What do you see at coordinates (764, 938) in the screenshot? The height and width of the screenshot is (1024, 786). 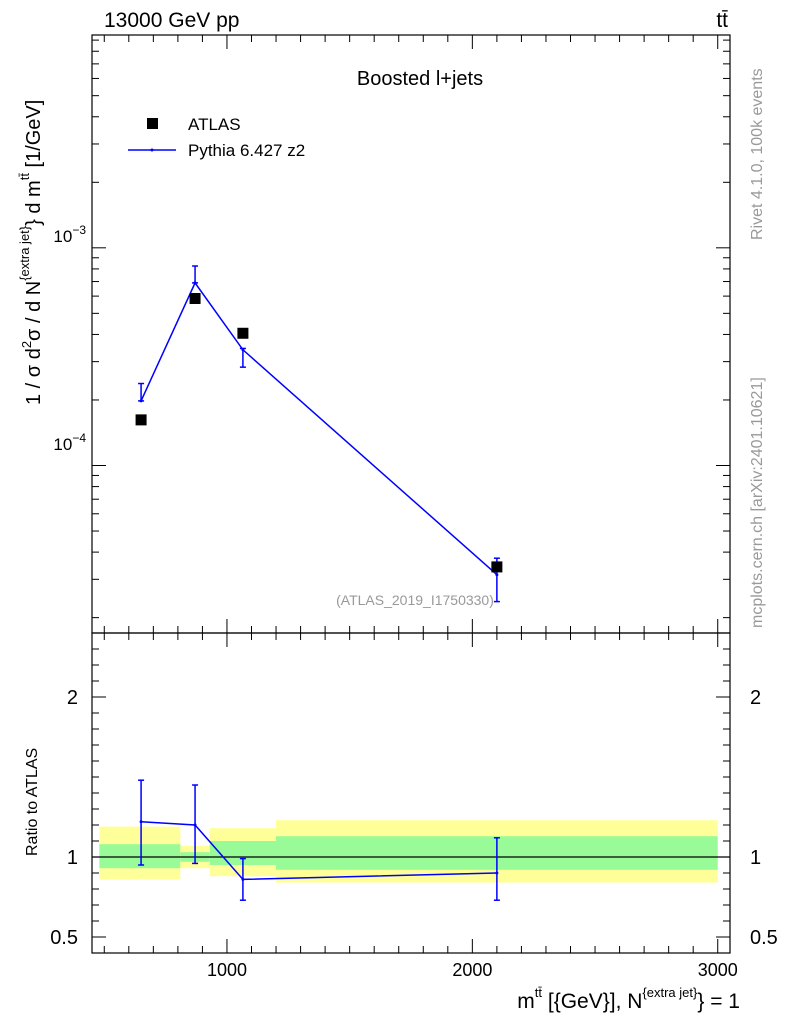 I see `ratio-y-tick-label-right: 0.5` at bounding box center [764, 938].